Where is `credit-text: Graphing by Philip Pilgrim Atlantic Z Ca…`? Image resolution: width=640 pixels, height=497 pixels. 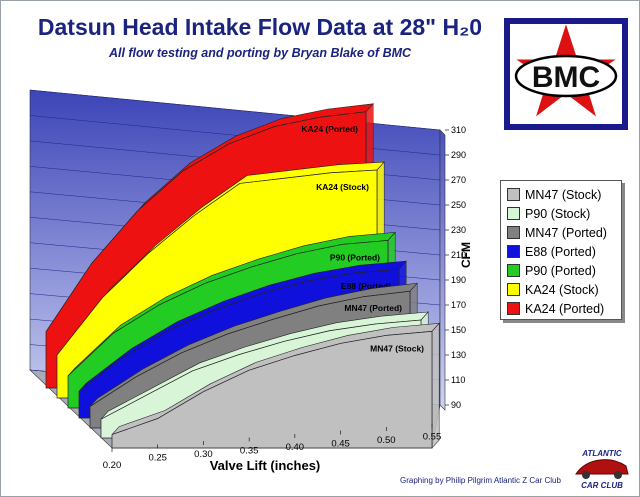 credit-text: Graphing by Philip Pilgrim Atlantic Z Ca… is located at coordinates (480, 480).